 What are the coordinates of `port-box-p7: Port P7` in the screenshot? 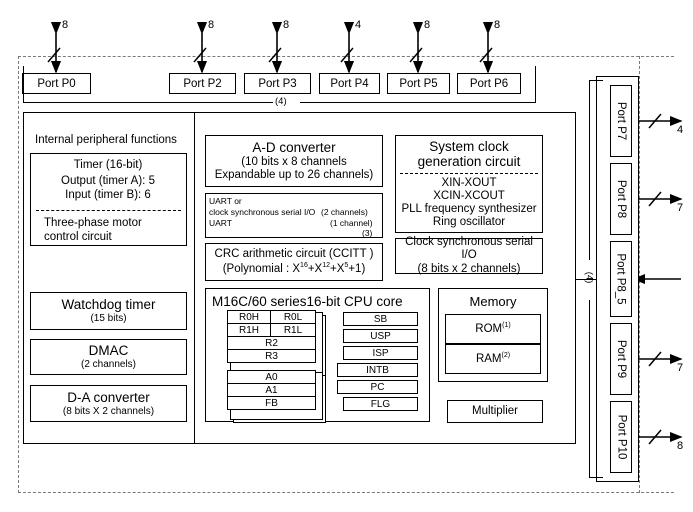 It's located at (621, 121).